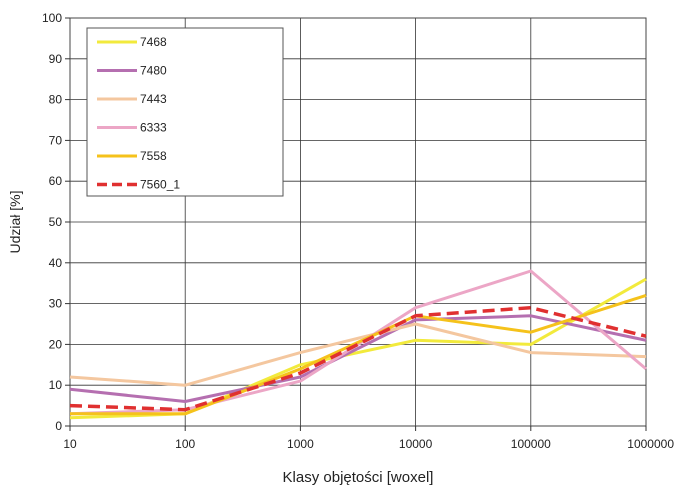  I want to click on legend: 7468 7480 7443 6333 7558 7560_1, so click(185, 112).